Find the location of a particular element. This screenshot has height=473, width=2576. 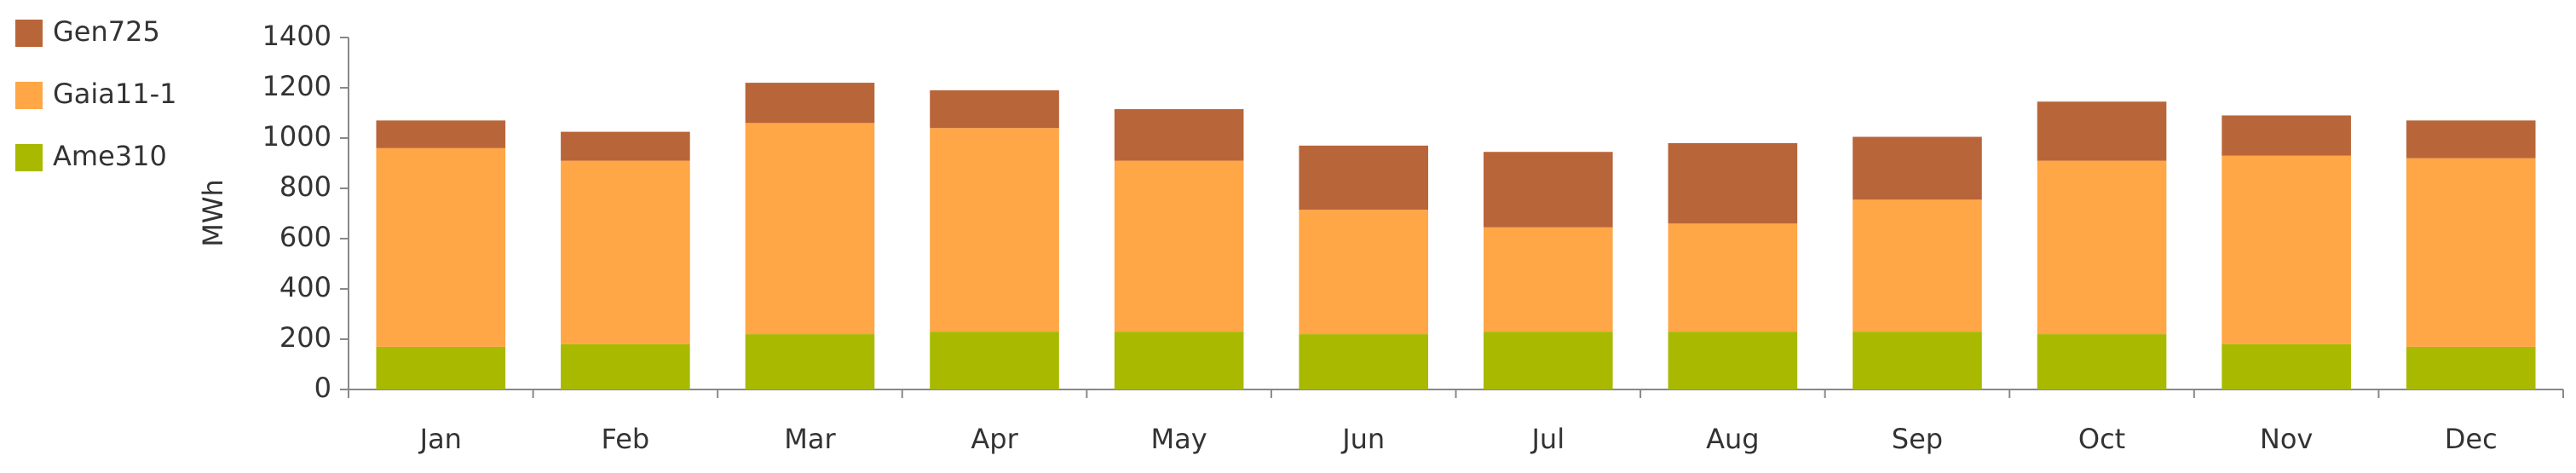

x-tick-label: Apr is located at coordinates (994, 439).